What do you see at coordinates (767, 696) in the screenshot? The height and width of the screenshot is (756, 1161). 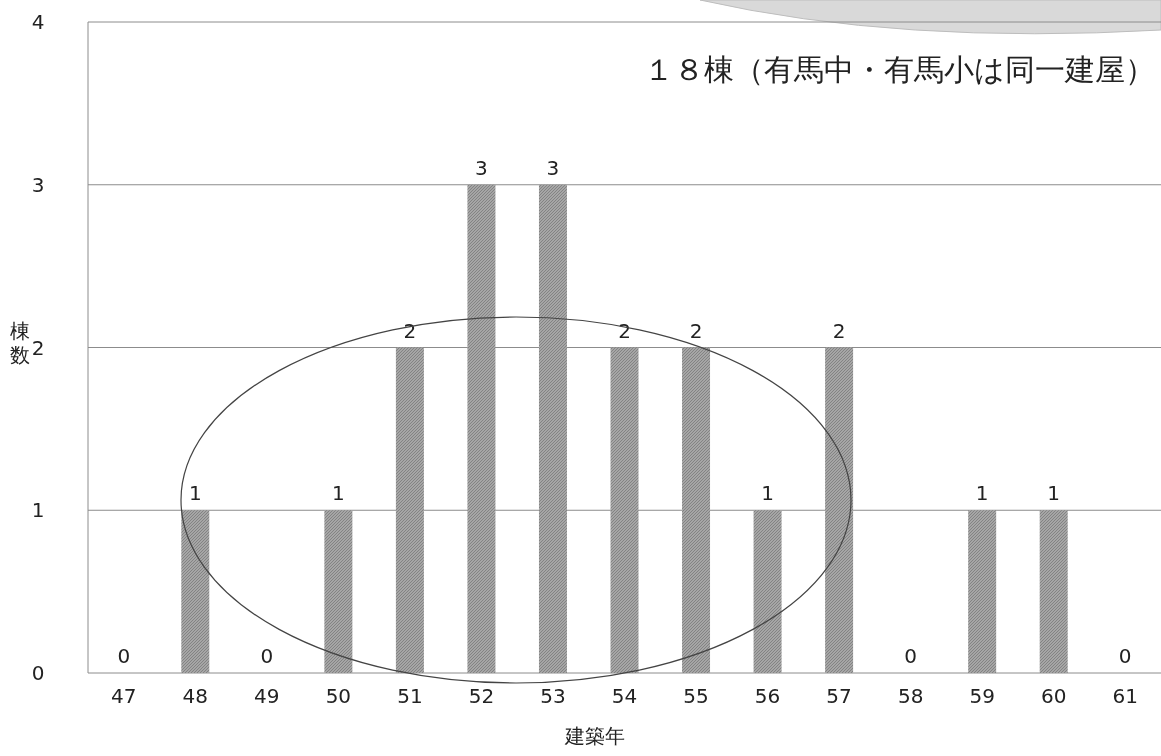 I see `x-tick-label: 56` at bounding box center [767, 696].